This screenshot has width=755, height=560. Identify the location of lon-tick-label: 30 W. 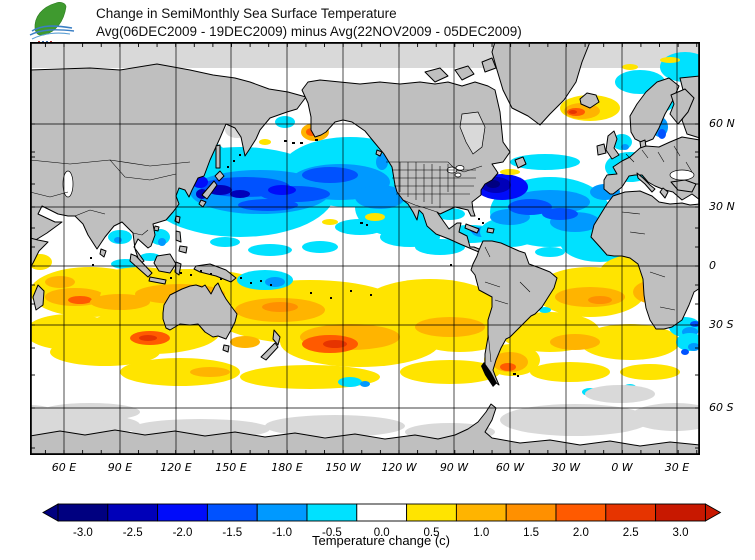
(566, 467).